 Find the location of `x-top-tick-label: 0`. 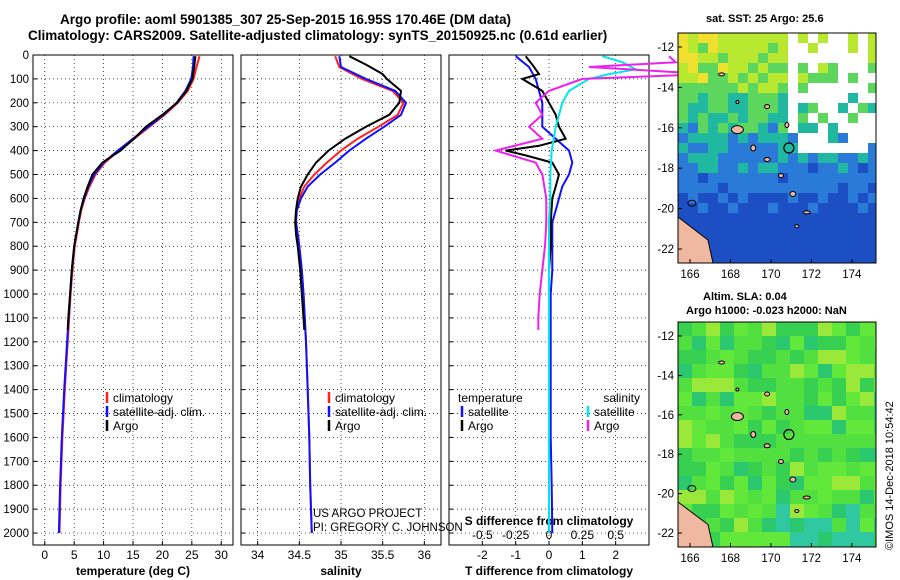

x-top-tick-label: 0 is located at coordinates (549, 535).